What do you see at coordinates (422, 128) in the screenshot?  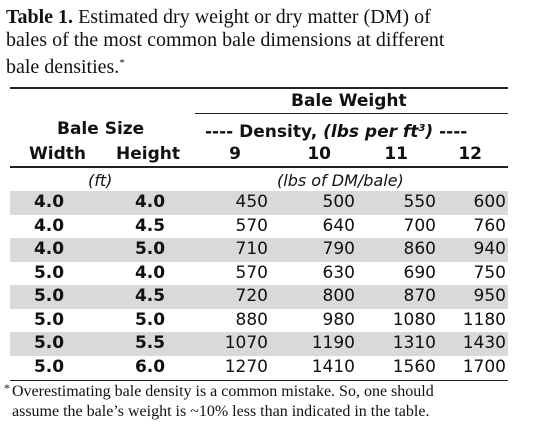 I see `density-exponent: 3` at bounding box center [422, 128].